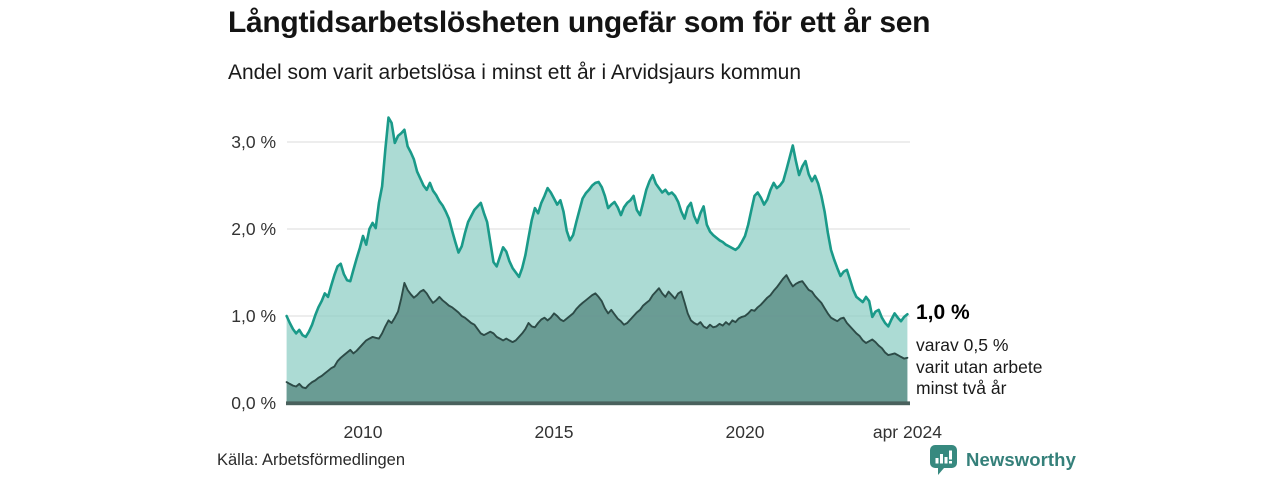 Image resolution: width=1280 pixels, height=480 pixels. I want to click on end-value-detail-line: minst två år, so click(961, 388).